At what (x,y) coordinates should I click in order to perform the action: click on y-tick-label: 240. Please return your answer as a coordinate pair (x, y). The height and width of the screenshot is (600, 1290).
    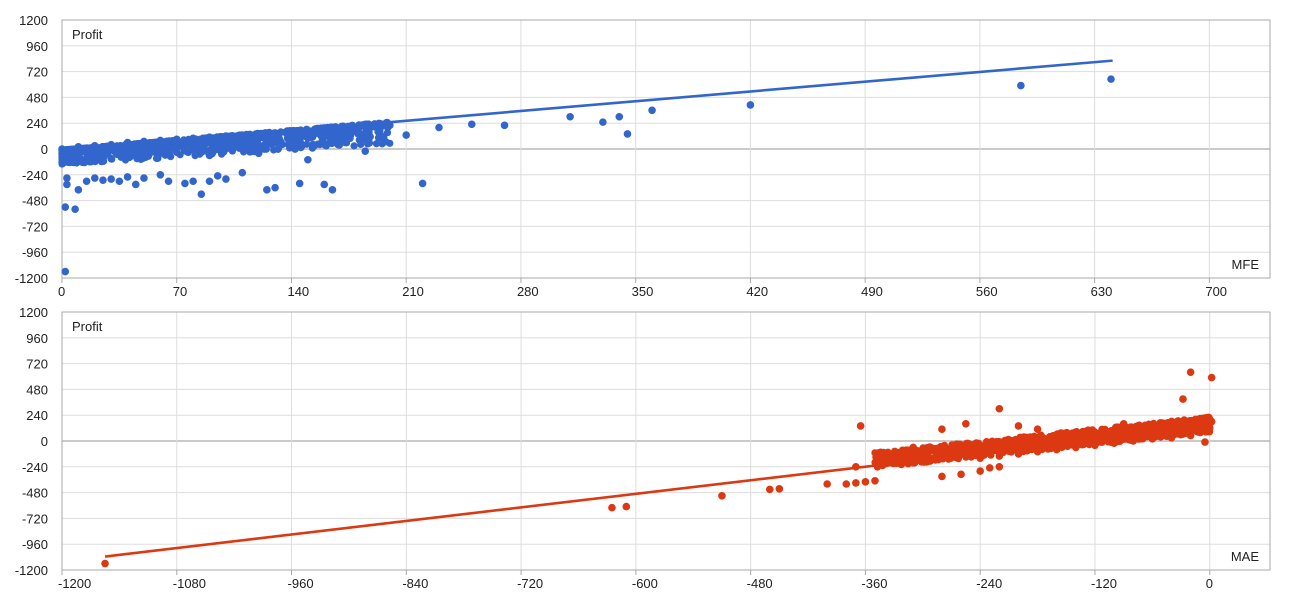
    Looking at the image, I should click on (37, 123).